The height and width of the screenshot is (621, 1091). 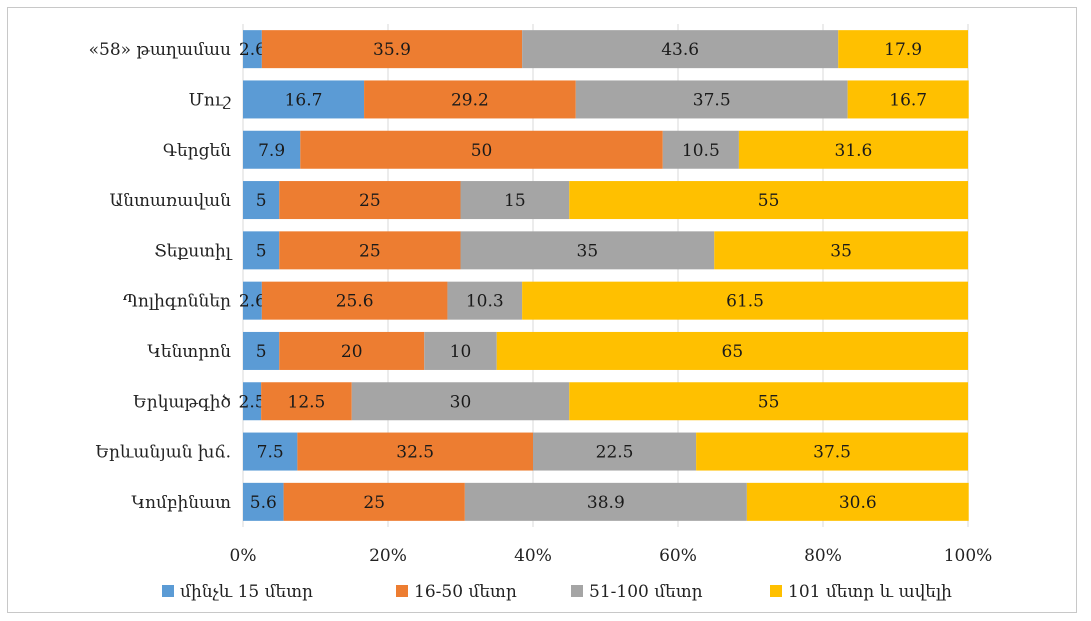 I want to click on data-label: 31.6, so click(x=854, y=151).